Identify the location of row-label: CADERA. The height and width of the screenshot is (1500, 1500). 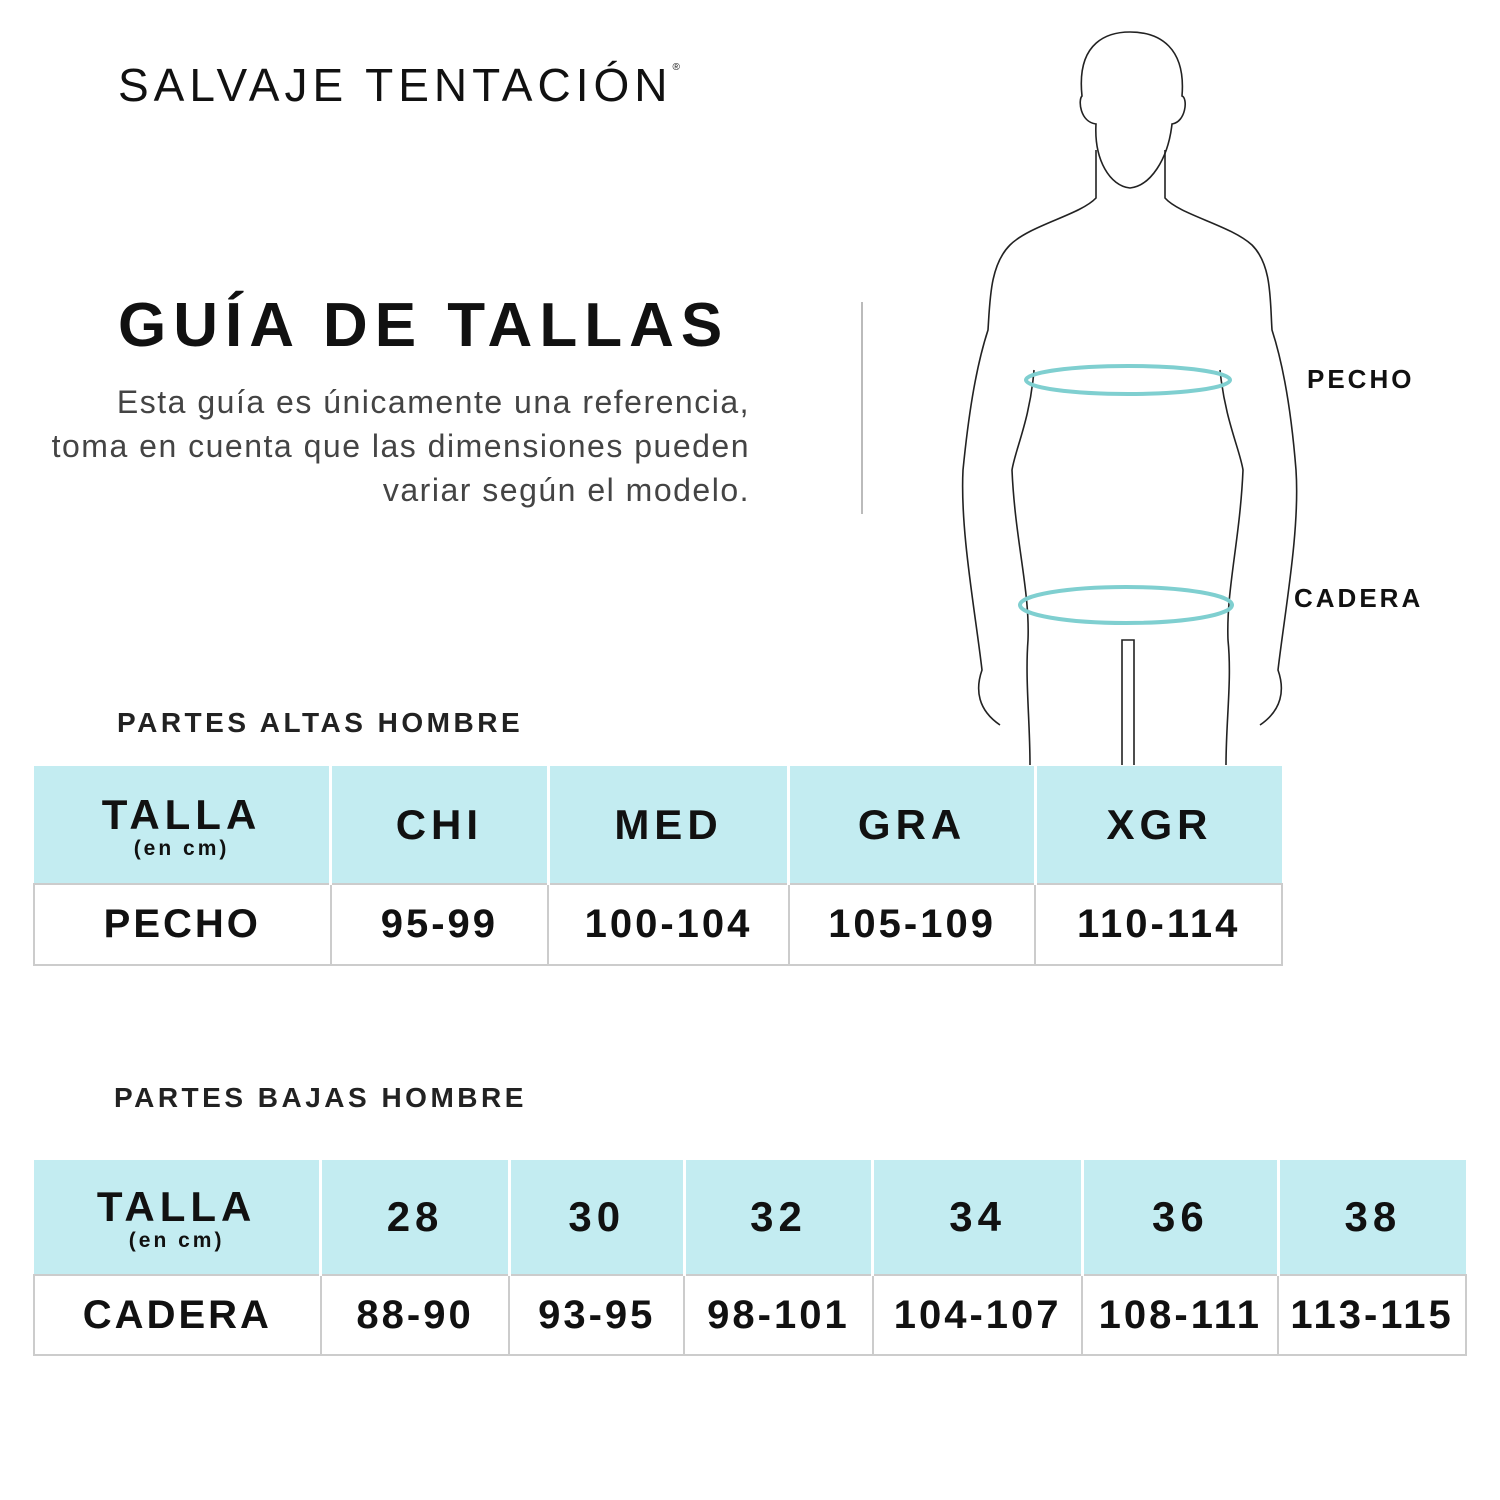
(177, 1315).